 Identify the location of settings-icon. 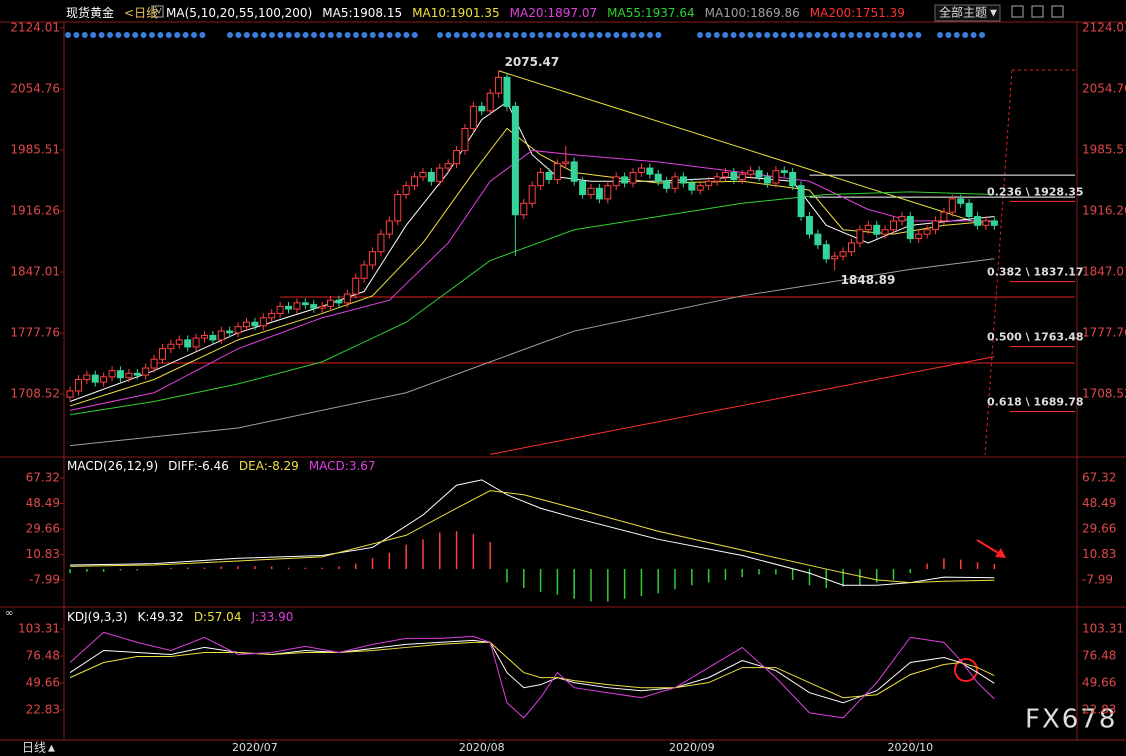
(1017, 11).